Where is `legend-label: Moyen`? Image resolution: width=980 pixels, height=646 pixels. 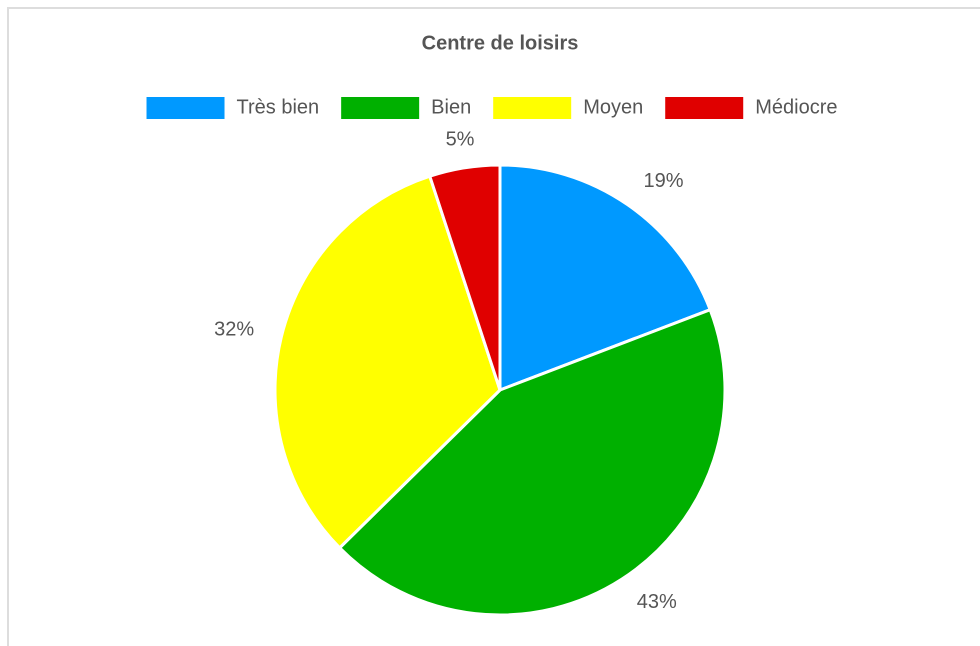
legend-label: Moyen is located at coordinates (613, 107).